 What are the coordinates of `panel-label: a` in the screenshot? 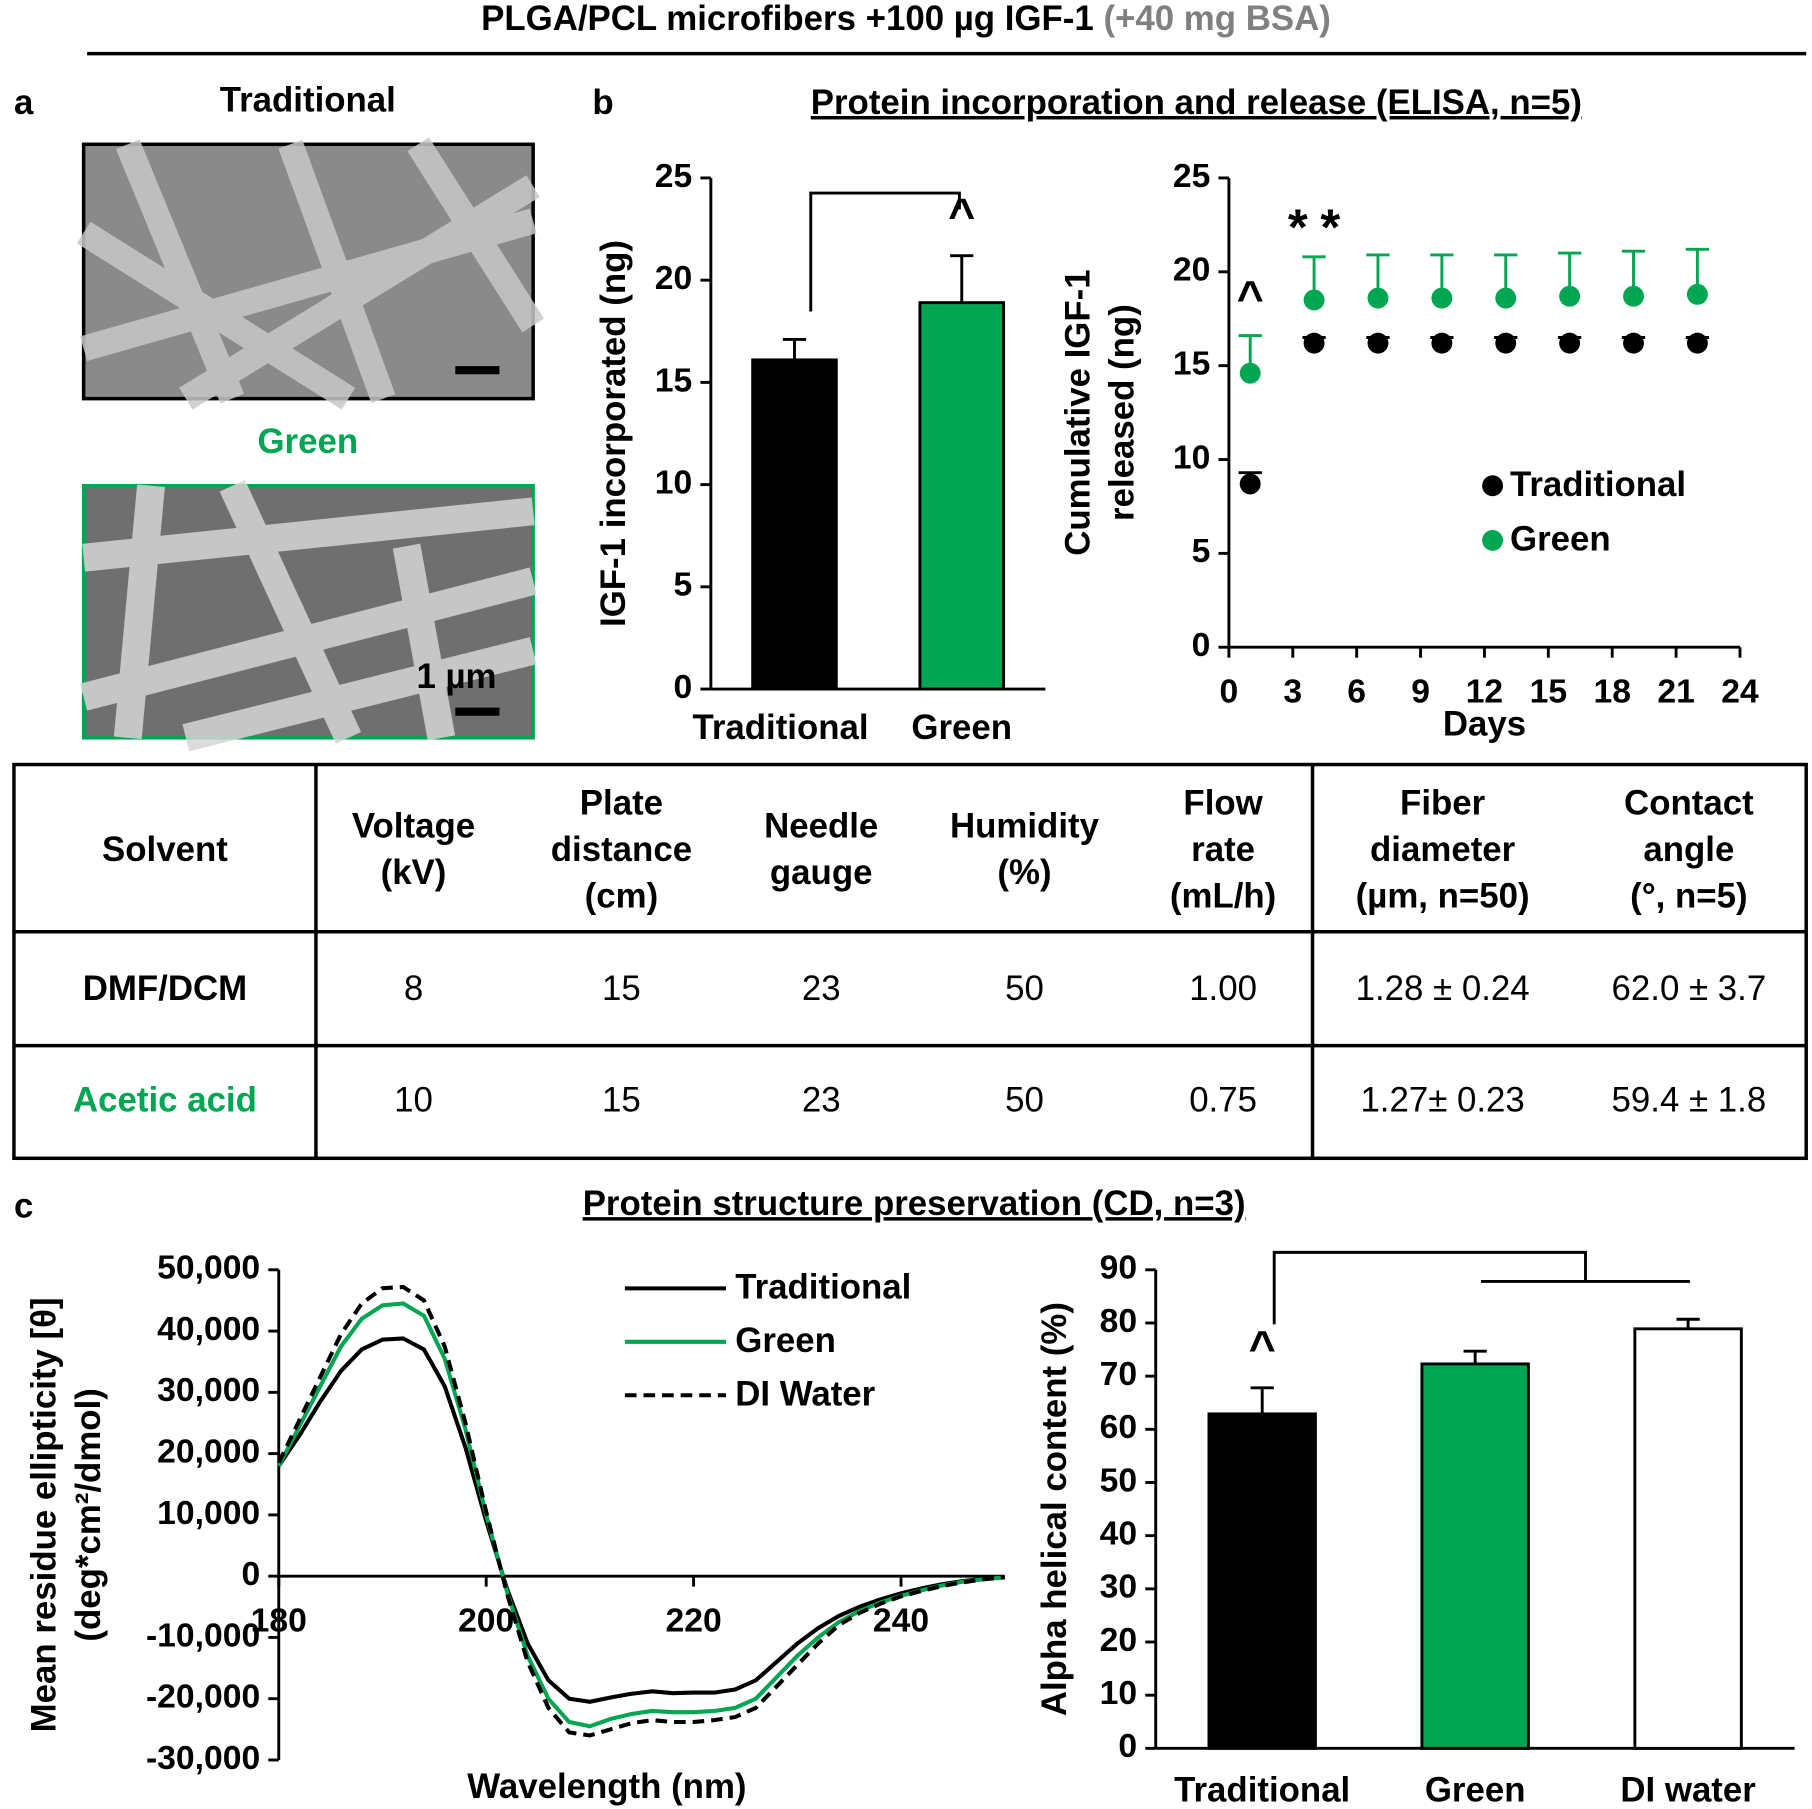 It's located at (24, 102).